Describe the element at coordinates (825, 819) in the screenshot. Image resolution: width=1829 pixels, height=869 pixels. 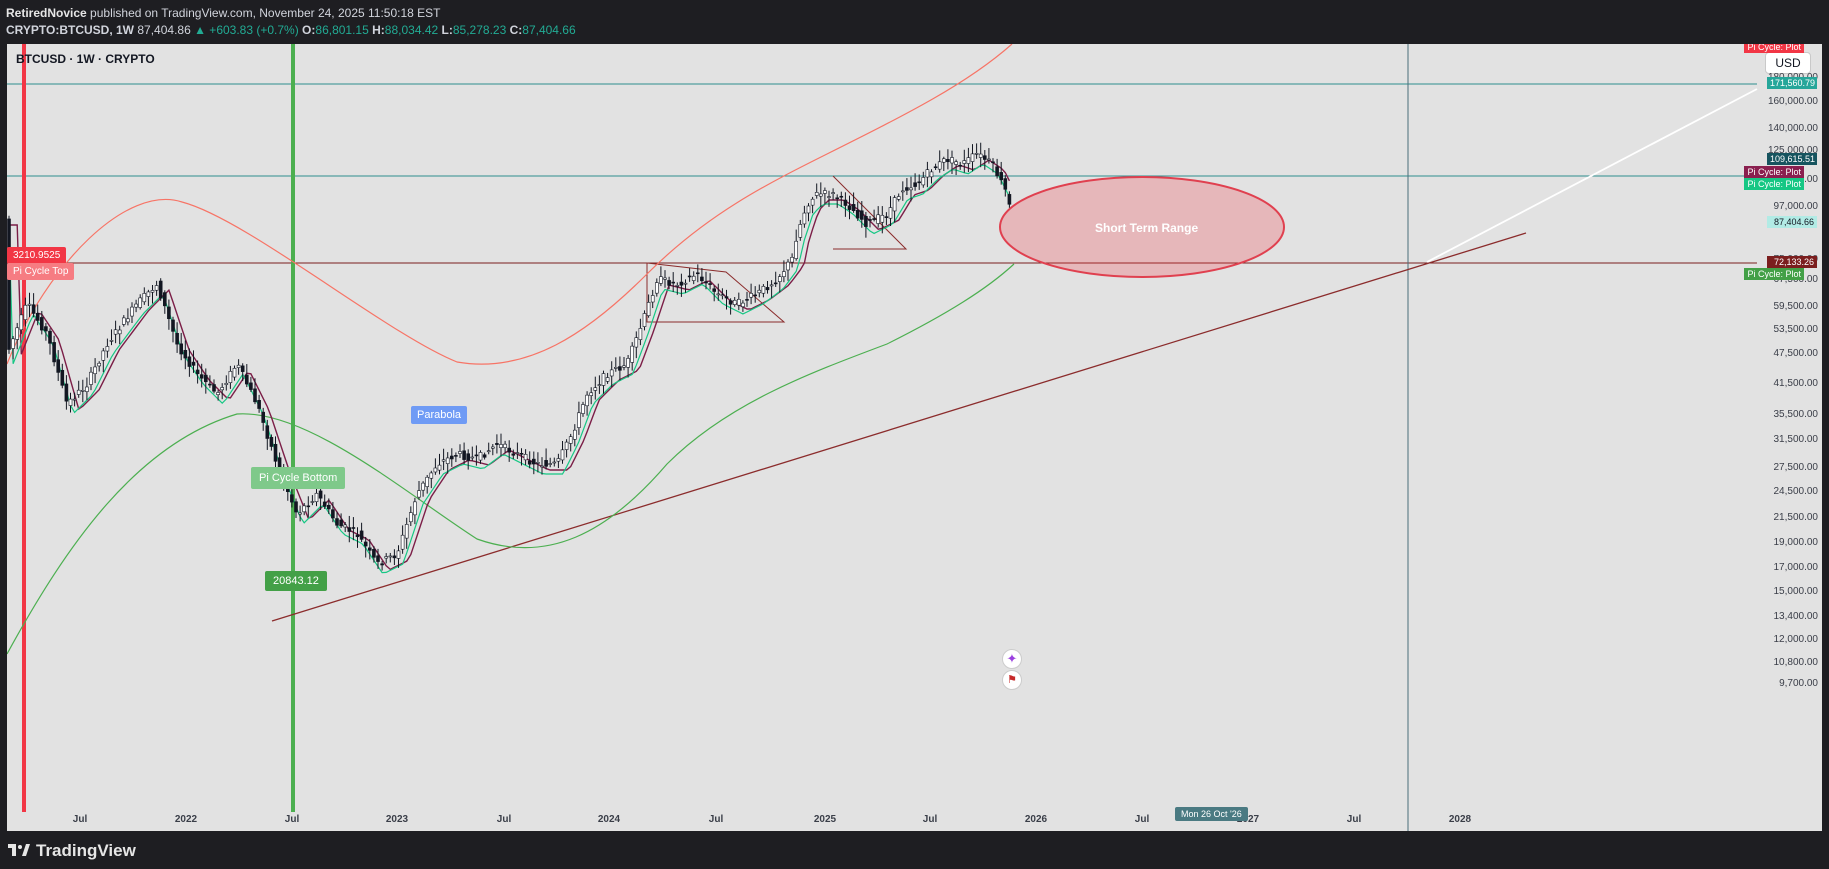
I see `time-axis-tick: 2025` at that location.